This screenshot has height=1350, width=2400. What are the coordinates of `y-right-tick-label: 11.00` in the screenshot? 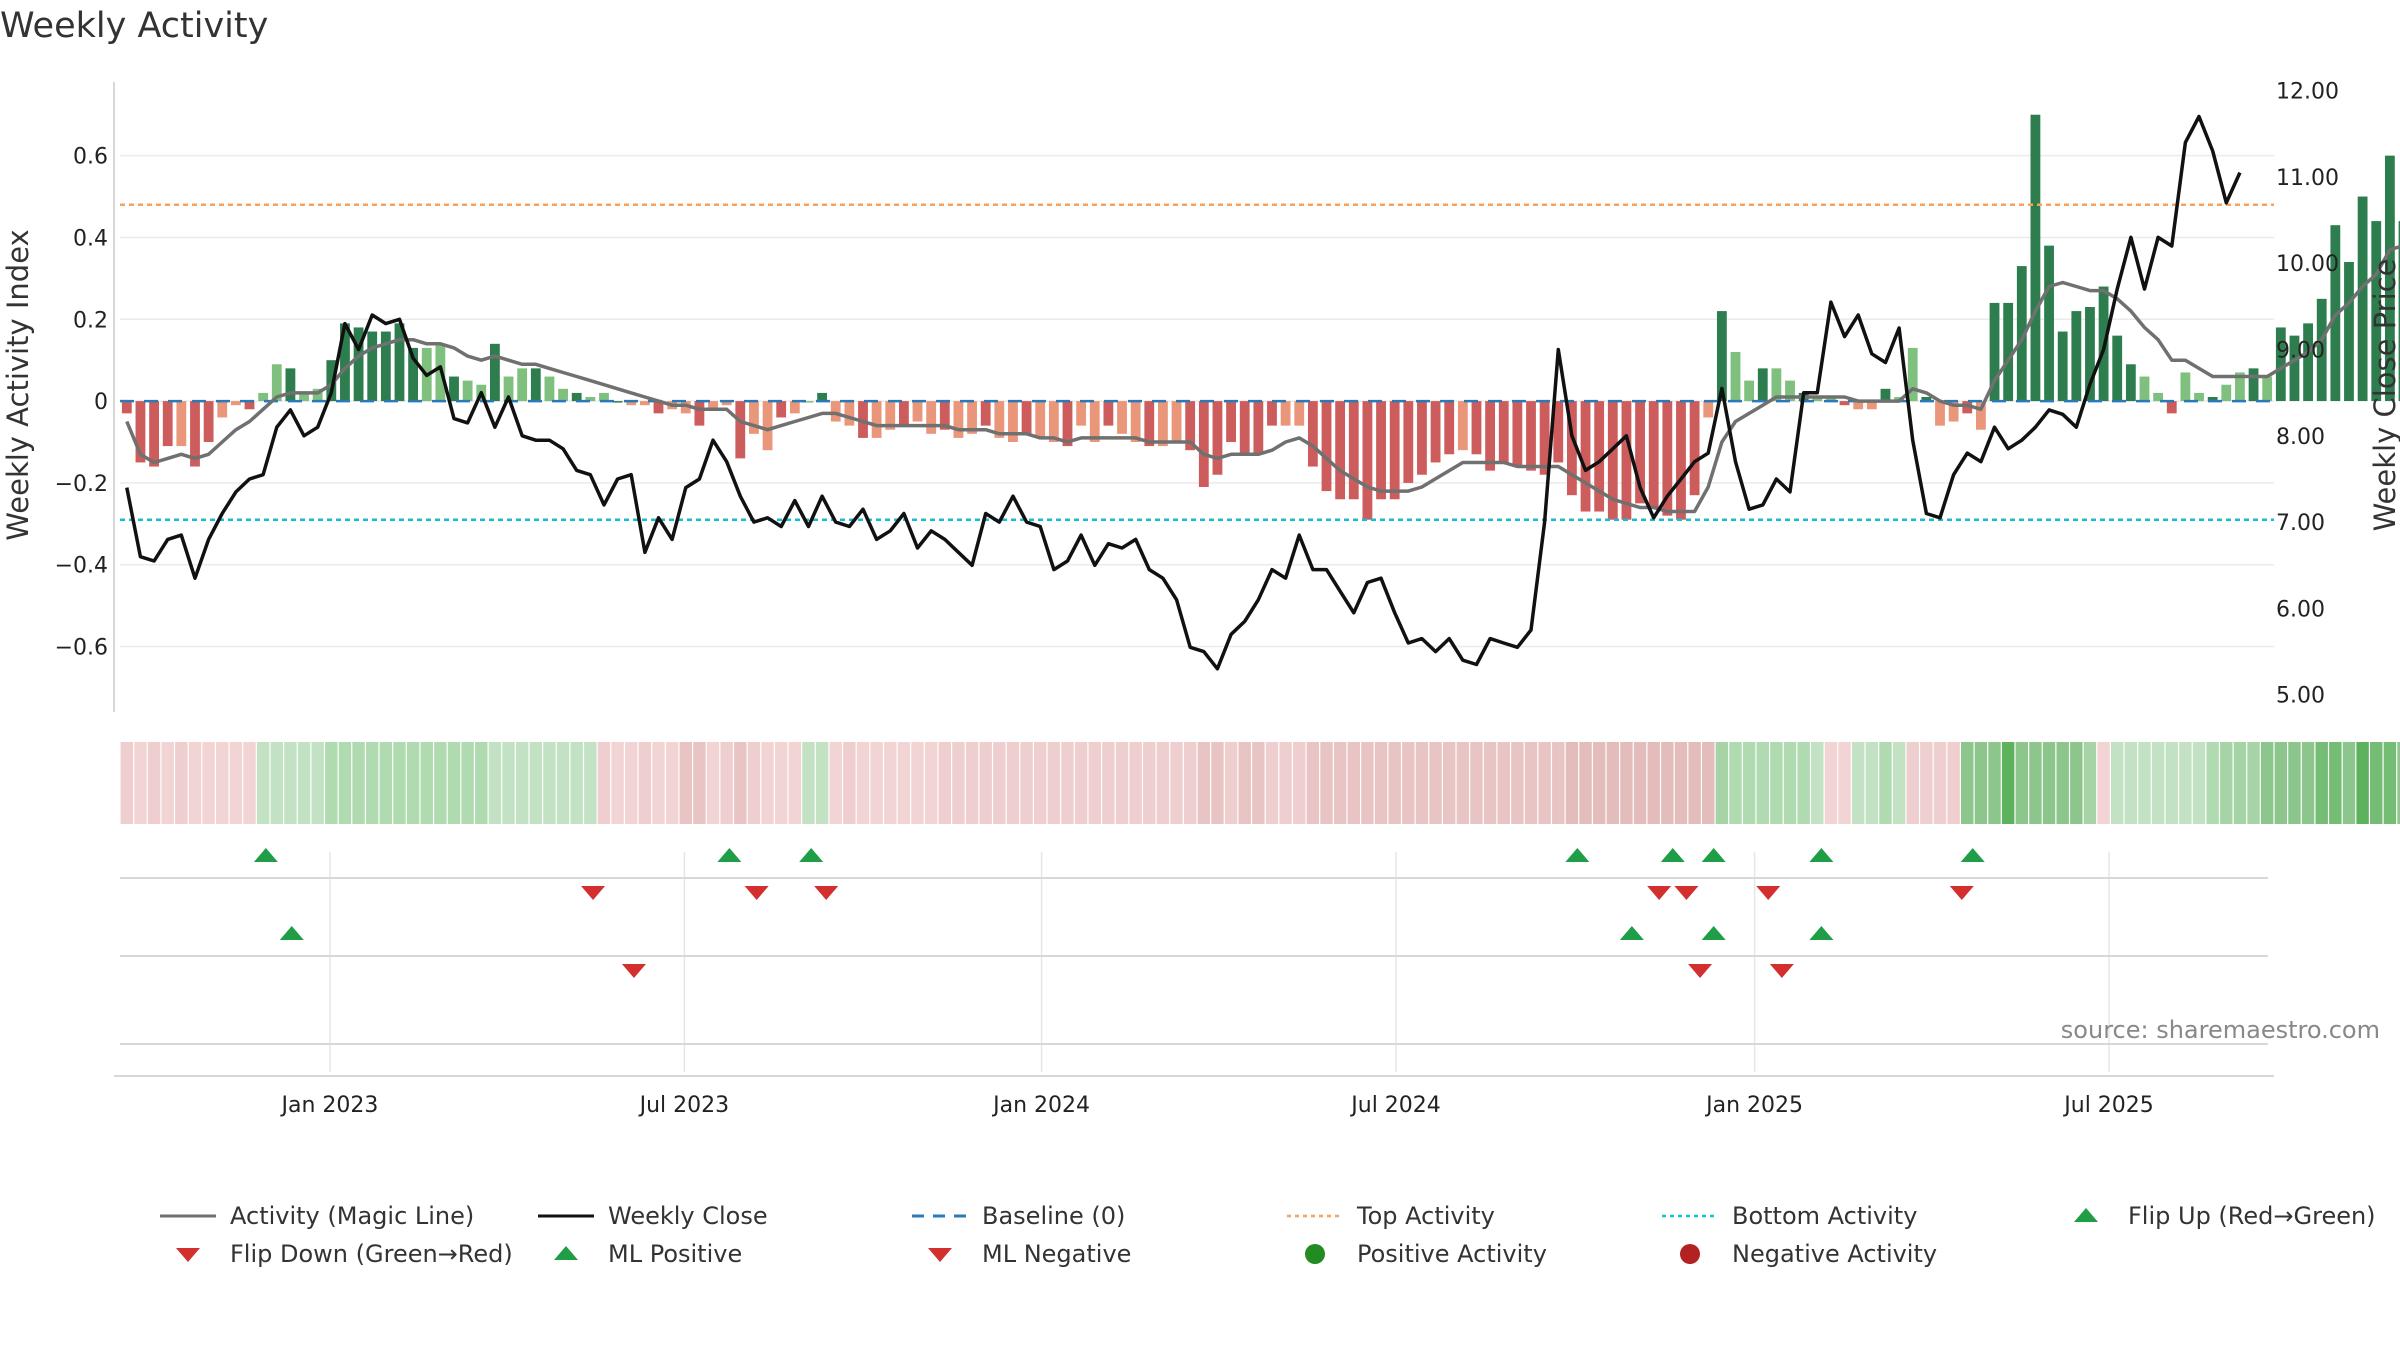 It's located at (2307, 178).